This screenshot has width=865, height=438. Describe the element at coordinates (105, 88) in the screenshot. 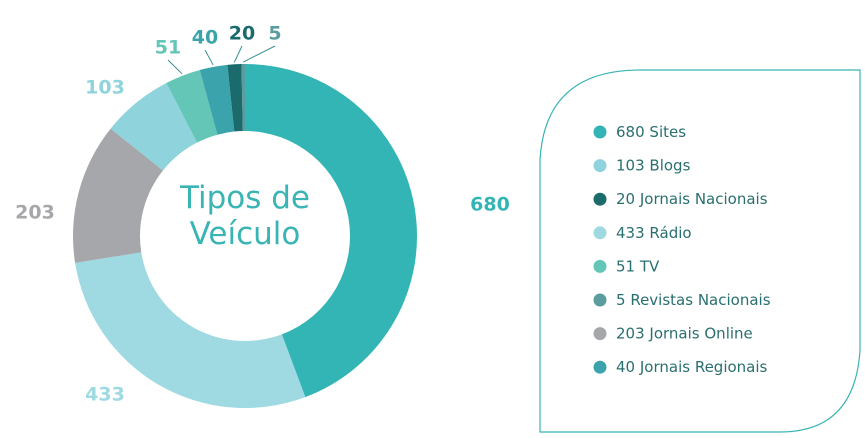

I see `value-label: 103` at that location.